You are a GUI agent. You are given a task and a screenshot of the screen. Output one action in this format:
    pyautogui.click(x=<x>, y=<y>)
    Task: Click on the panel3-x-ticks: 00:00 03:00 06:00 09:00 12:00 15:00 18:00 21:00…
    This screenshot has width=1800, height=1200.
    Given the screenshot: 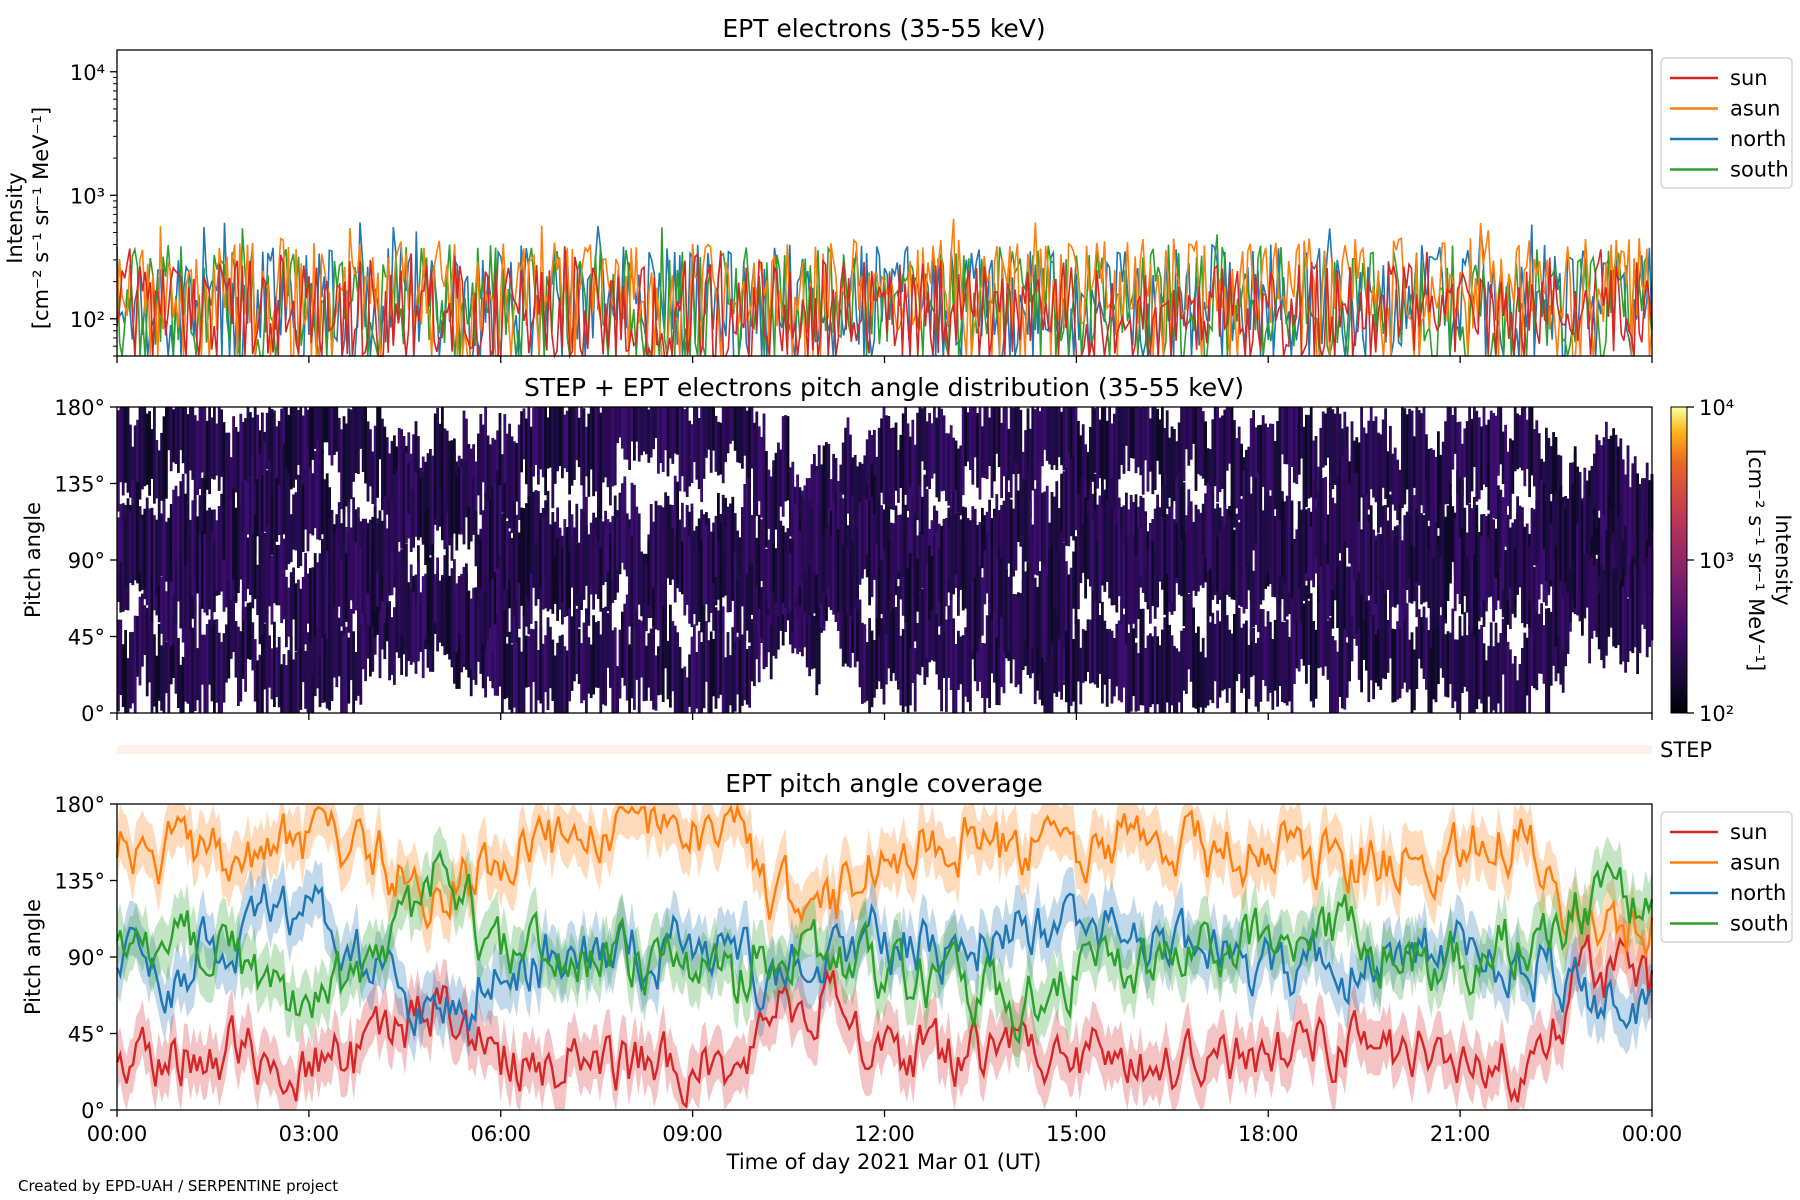 What is the action you would take?
    pyautogui.click(x=884, y=1128)
    